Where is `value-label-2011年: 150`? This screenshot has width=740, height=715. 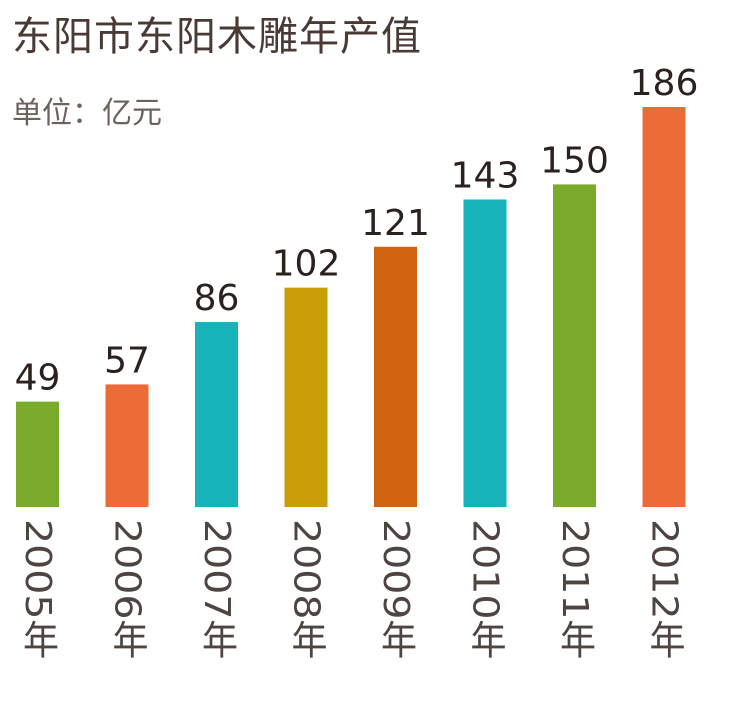 value-label-2011年: 150 is located at coordinates (574, 160).